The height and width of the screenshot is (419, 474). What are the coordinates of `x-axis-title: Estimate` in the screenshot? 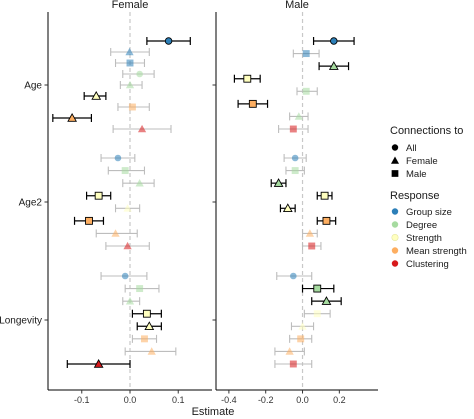 It's located at (213, 412).